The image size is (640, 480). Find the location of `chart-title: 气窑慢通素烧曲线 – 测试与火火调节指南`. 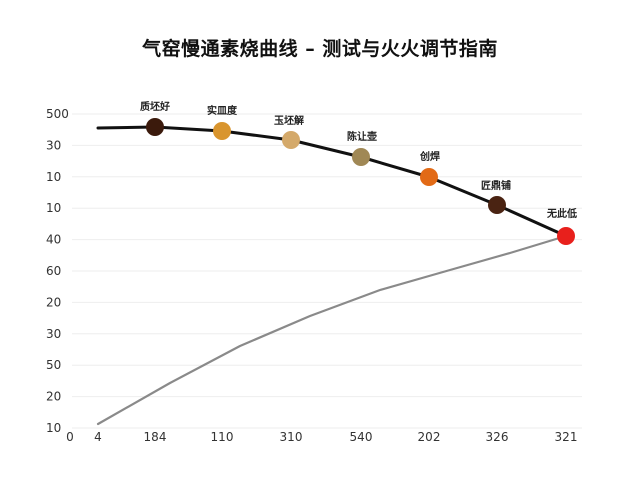

chart-title: 气窑慢通素烧曲线 – 测试与火火调节指南 is located at coordinates (320, 49).